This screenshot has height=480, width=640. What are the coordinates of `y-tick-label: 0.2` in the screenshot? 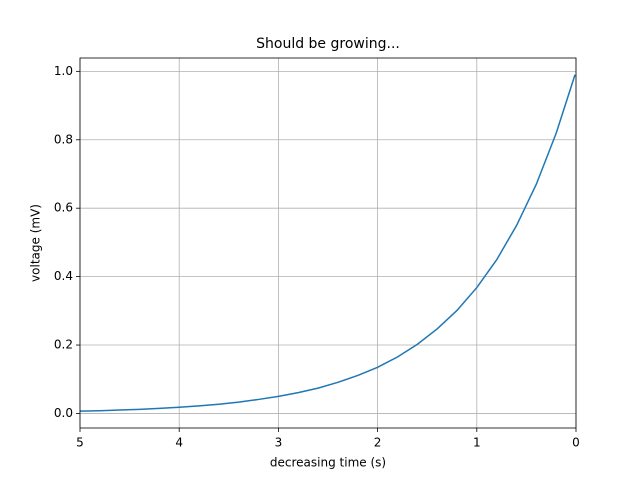 It's located at (63, 345).